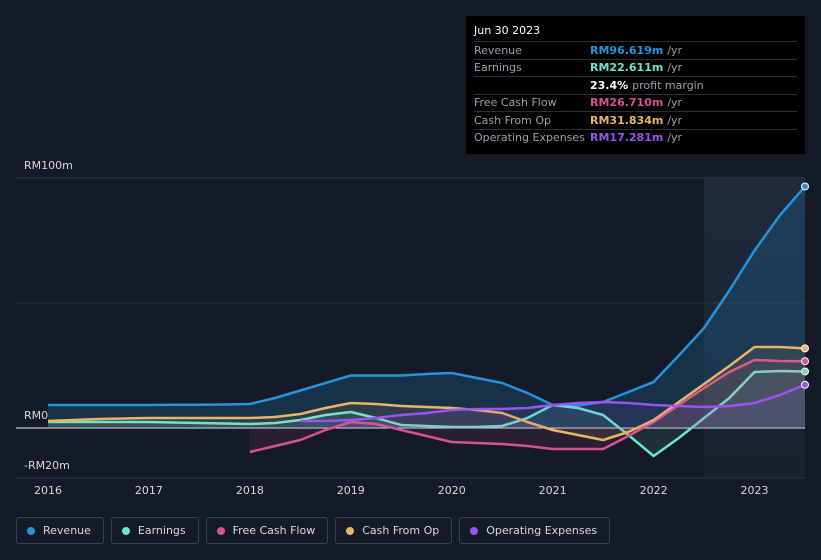  I want to click on tooltip-row: Cash From Op RM31.834m/yr, so click(635, 121).